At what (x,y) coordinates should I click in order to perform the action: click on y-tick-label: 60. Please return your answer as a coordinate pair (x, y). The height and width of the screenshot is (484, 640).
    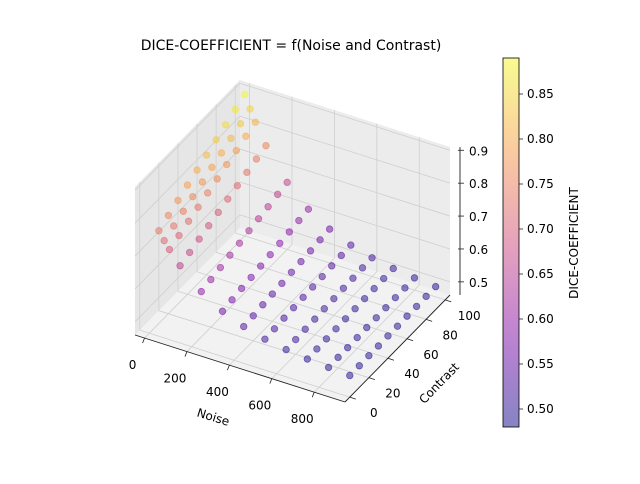
    Looking at the image, I should click on (430, 355).